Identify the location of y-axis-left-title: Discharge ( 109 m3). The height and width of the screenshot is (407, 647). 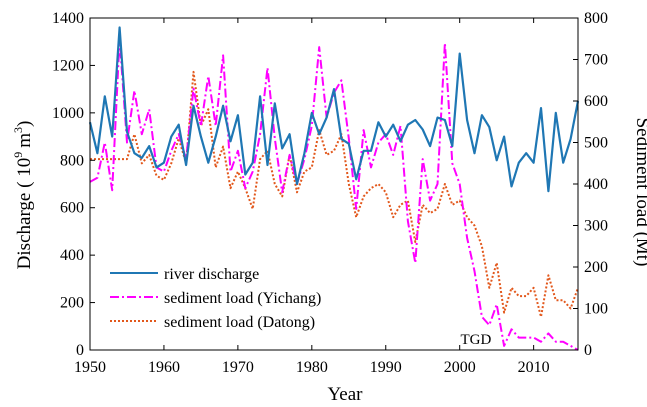
(23, 195).